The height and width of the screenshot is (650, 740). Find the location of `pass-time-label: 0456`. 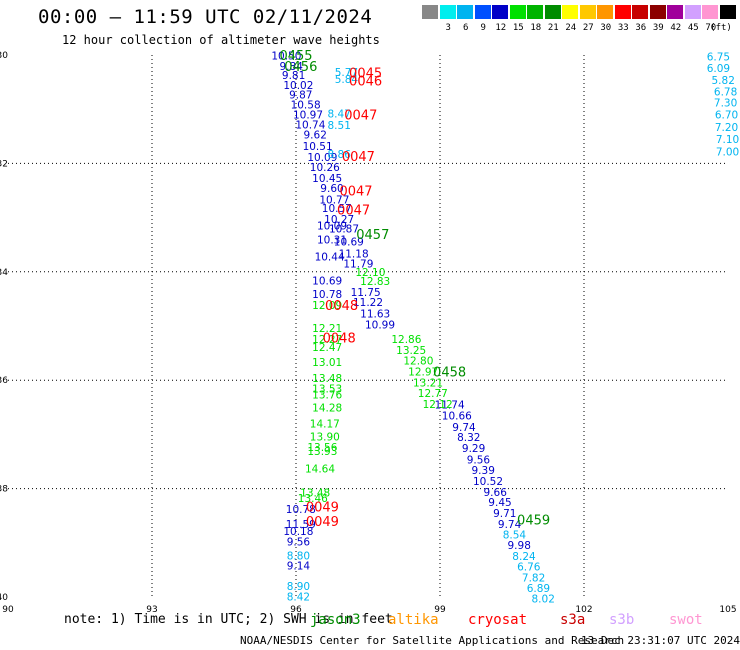

pass-time-label: 0456 is located at coordinates (300, 67).